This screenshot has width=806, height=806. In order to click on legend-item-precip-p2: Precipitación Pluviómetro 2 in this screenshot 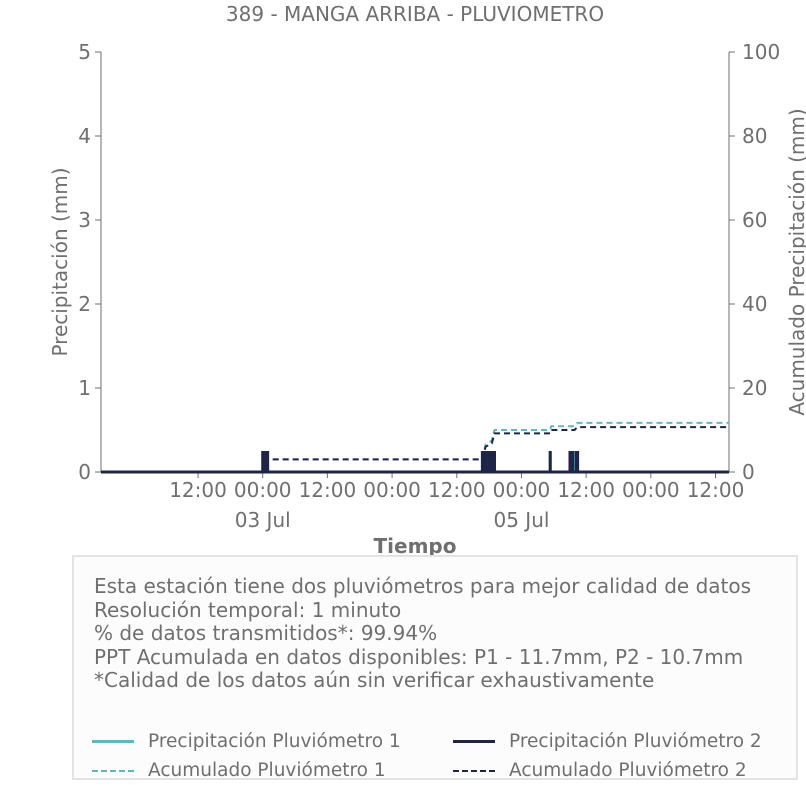, I will do `click(607, 741)`.